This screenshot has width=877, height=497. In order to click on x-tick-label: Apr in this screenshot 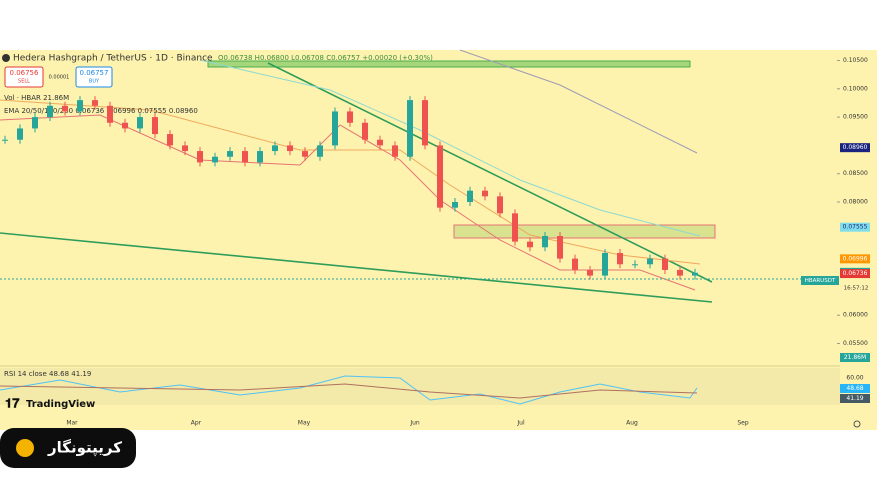, I will do `click(196, 423)`.